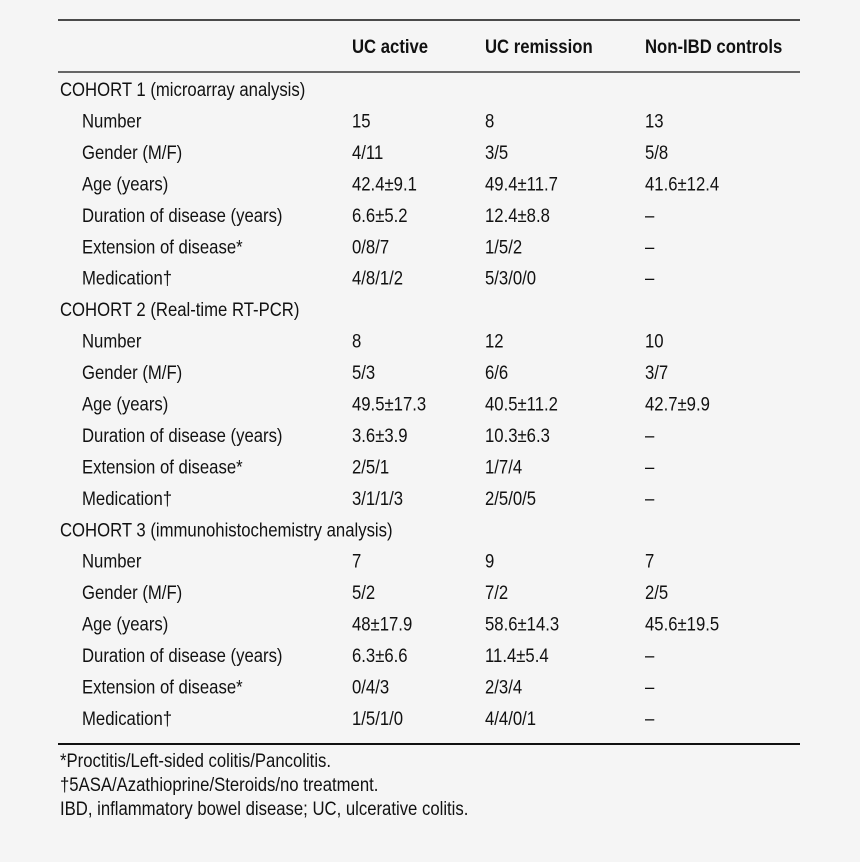  I want to click on cell: 11.4±5.4, so click(517, 655).